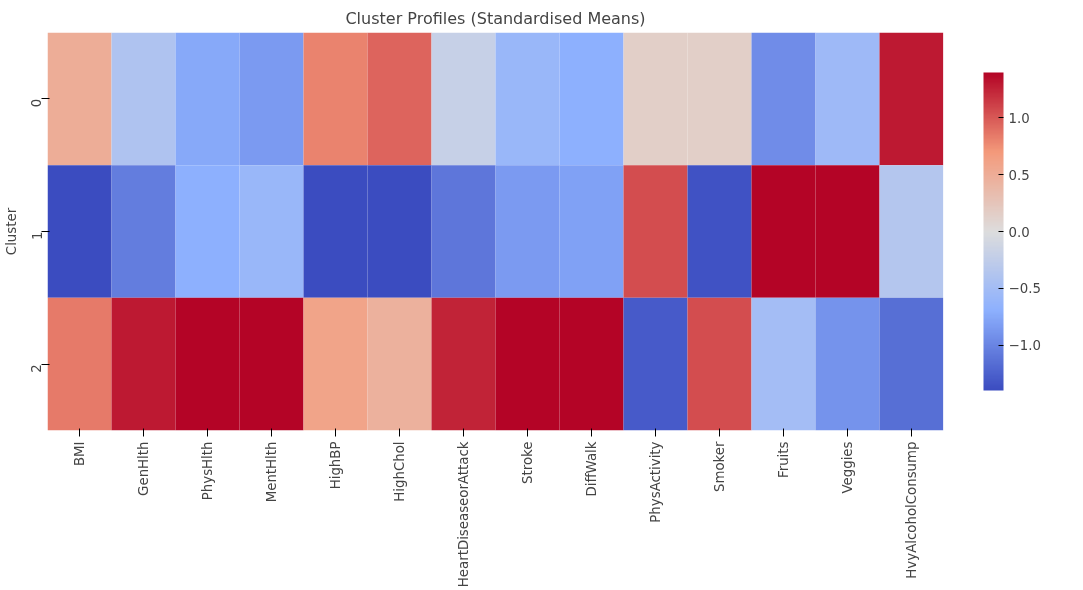  What do you see at coordinates (37, 103) in the screenshot?
I see `y-tick-label: 0` at bounding box center [37, 103].